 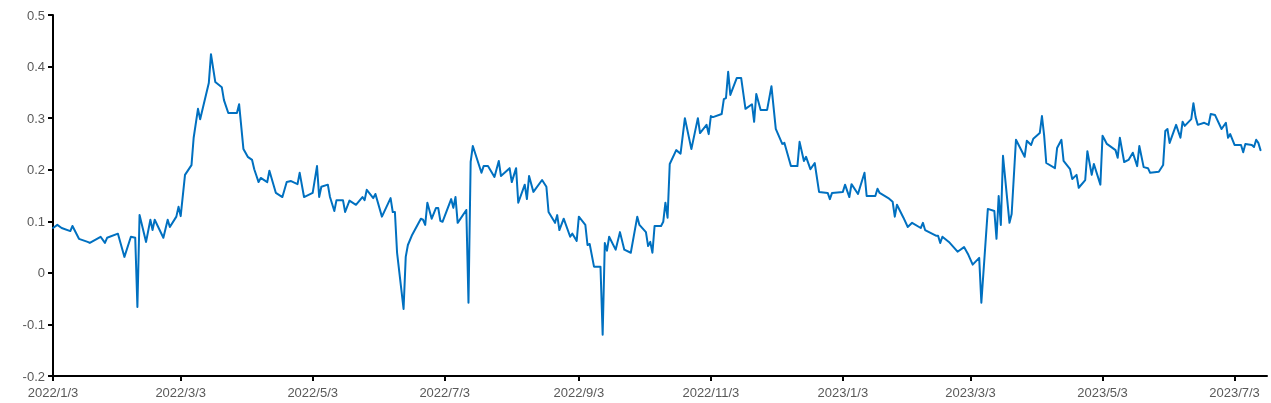 I want to click on y-tick-label: 0.3, so click(x=35, y=118).